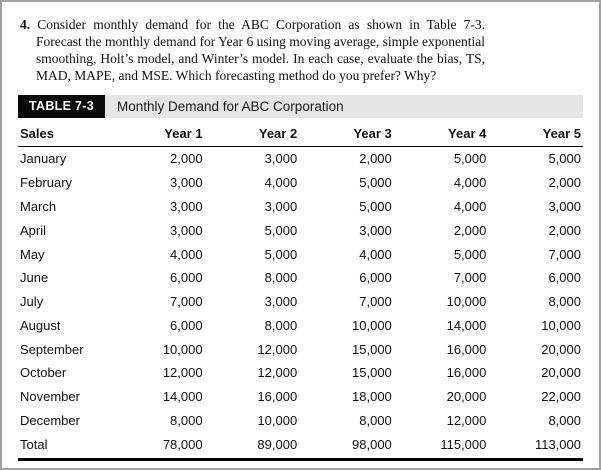  Describe the element at coordinates (561, 397) in the screenshot. I see `value-cell: 22,000` at that location.